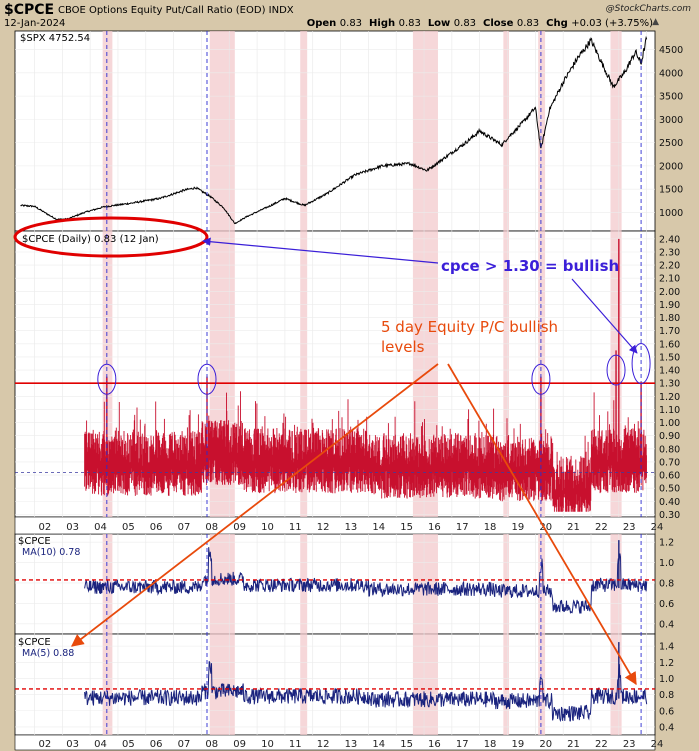 The image size is (699, 751). I want to click on x-tick-label: 21, so click(573, 527).